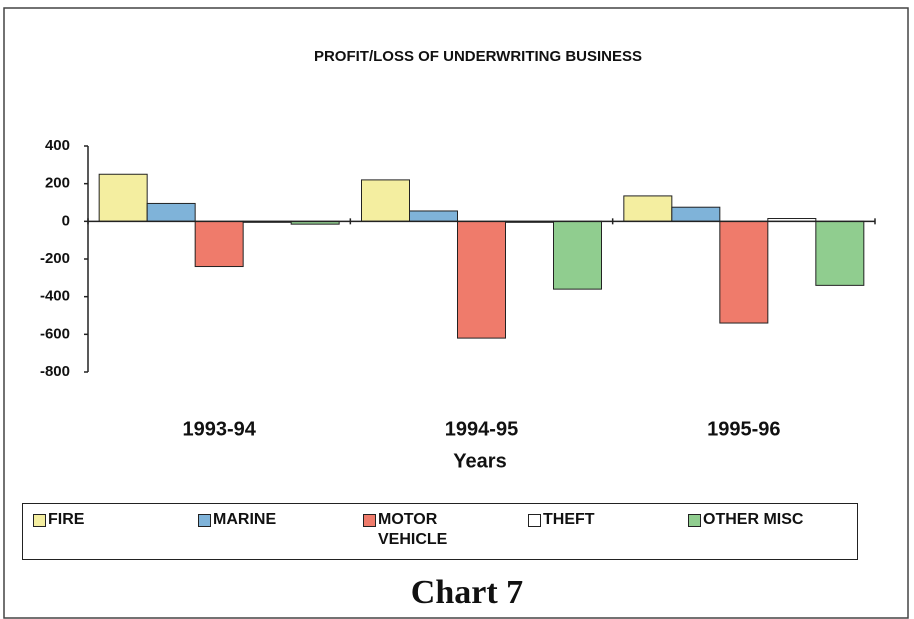 The height and width of the screenshot is (619, 914). I want to click on y-tick-label: 400, so click(57, 145).